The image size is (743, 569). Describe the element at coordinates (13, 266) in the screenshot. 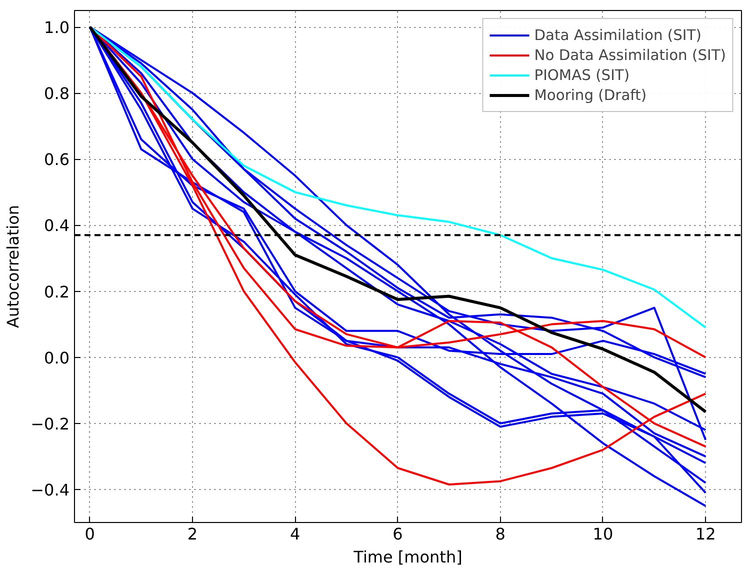

I see `y-axis-title: Autocorrelation` at that location.